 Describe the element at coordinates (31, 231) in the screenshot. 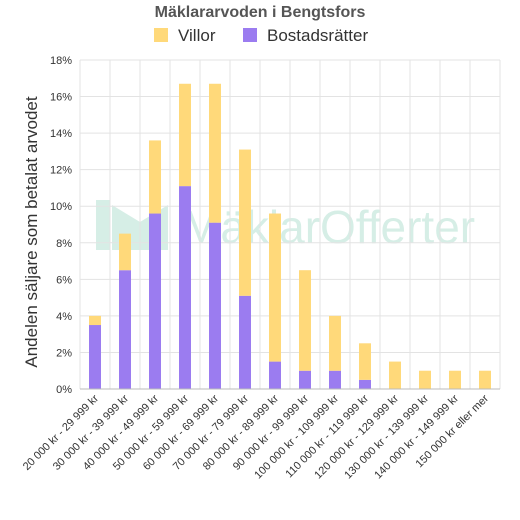

I see `y-axis-label: Andelen säljare som betalat arvodet` at that location.